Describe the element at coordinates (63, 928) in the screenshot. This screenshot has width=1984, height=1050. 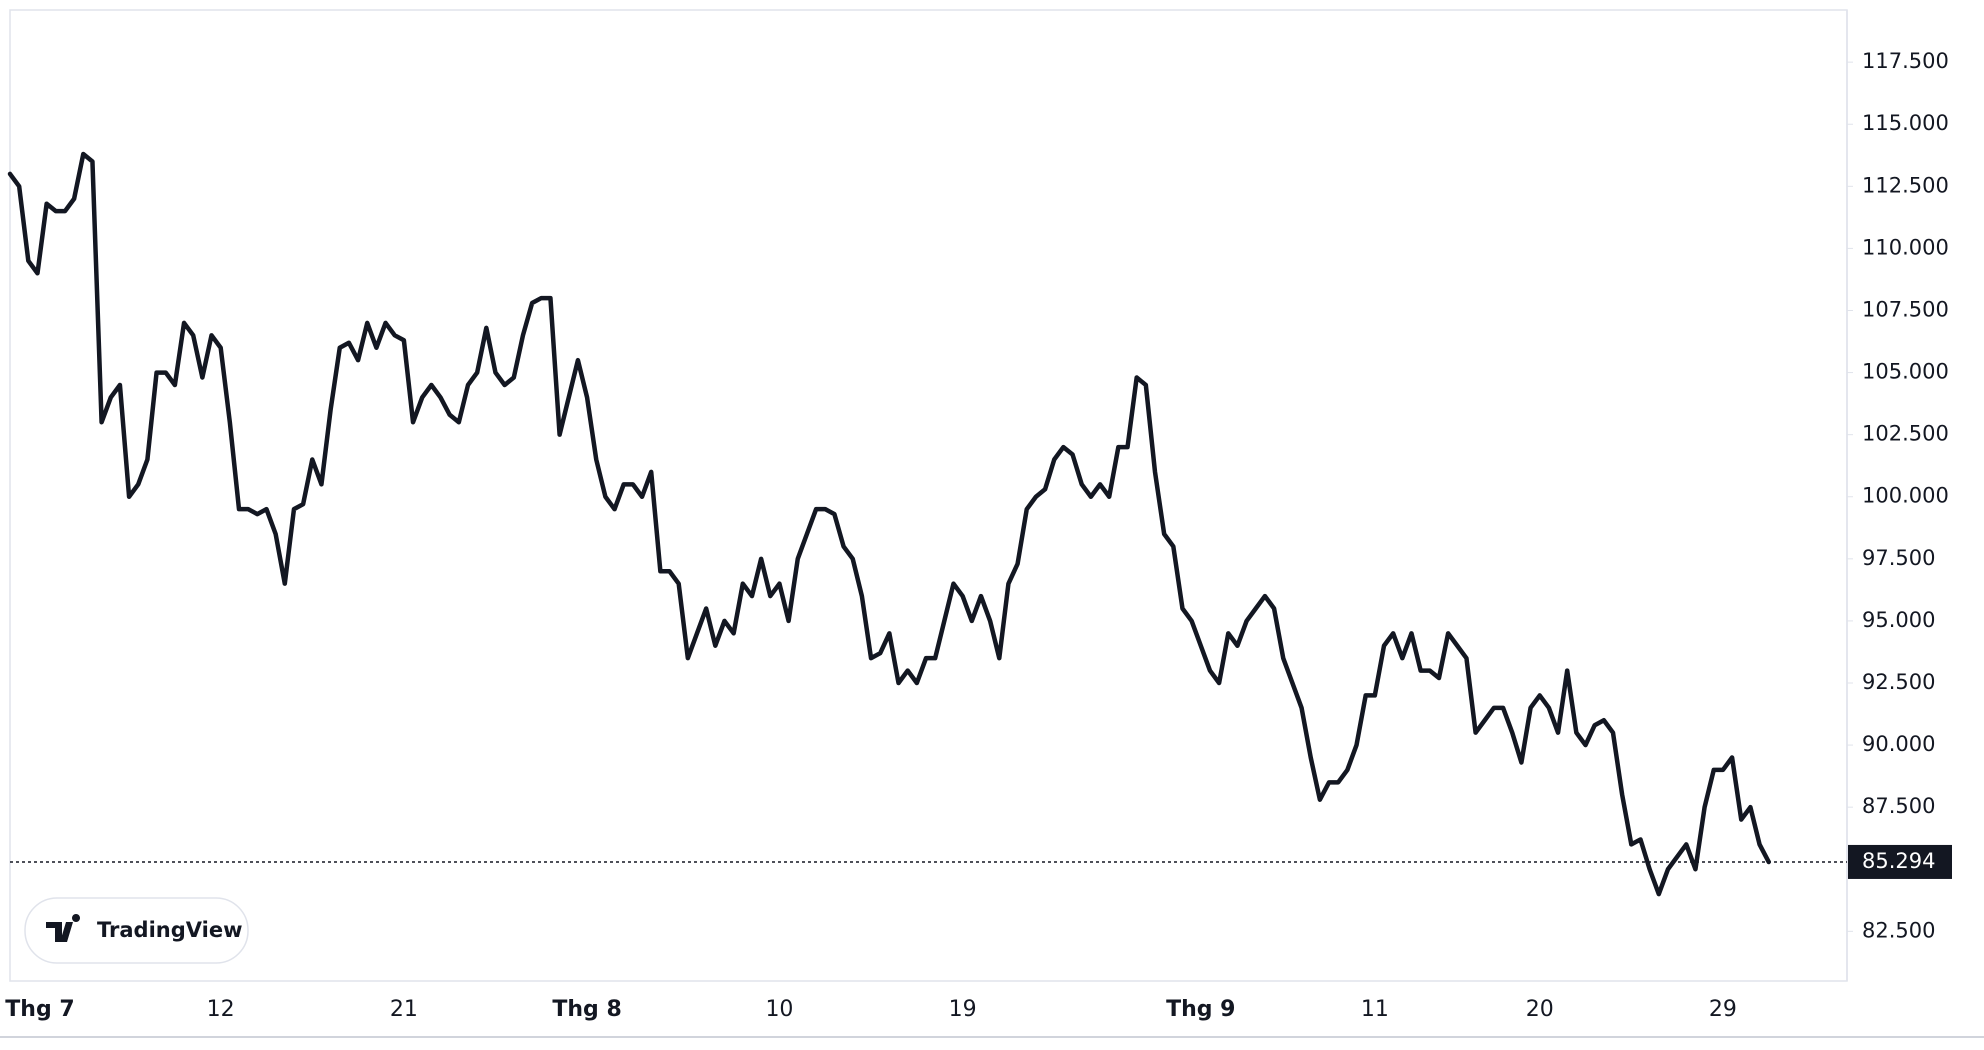
I see `watermark-logo` at that location.